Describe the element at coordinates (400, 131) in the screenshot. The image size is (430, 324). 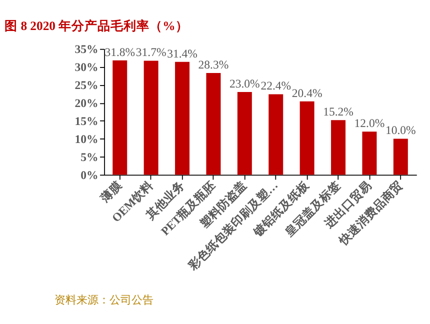
I see `data-label: 10.0%` at that location.